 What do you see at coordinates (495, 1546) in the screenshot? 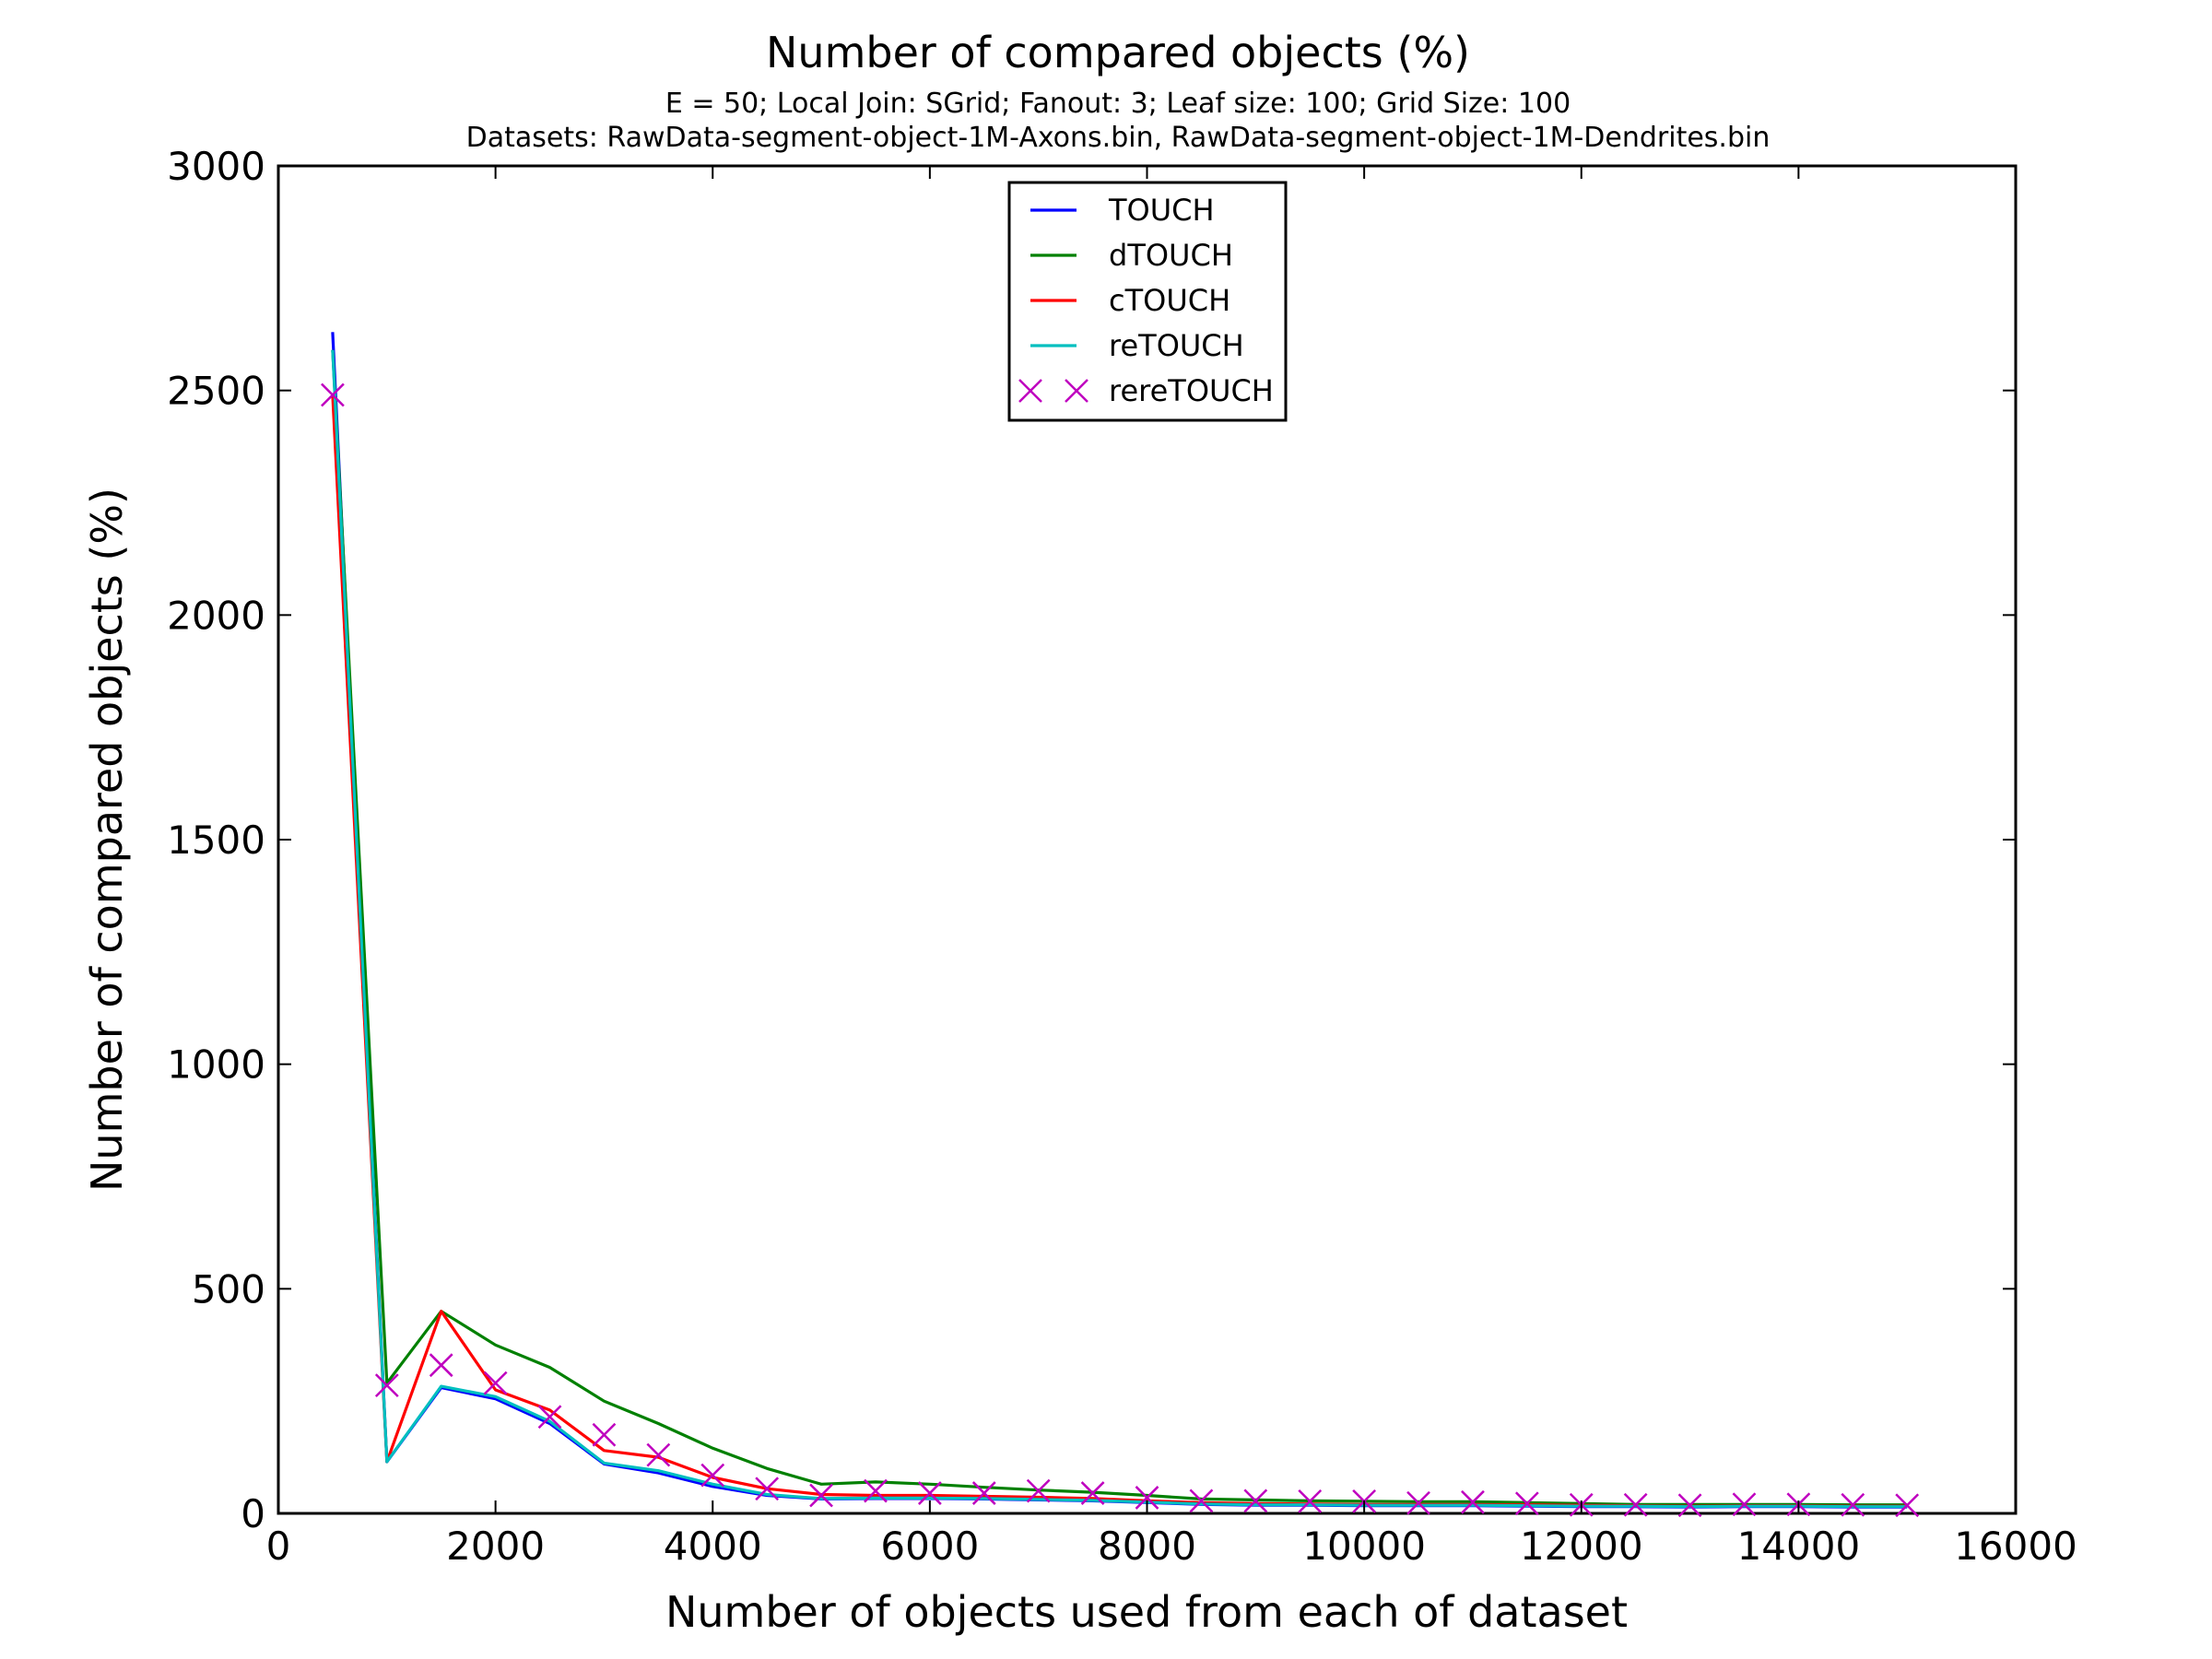
I see `x-tick-label: 2000` at bounding box center [495, 1546].